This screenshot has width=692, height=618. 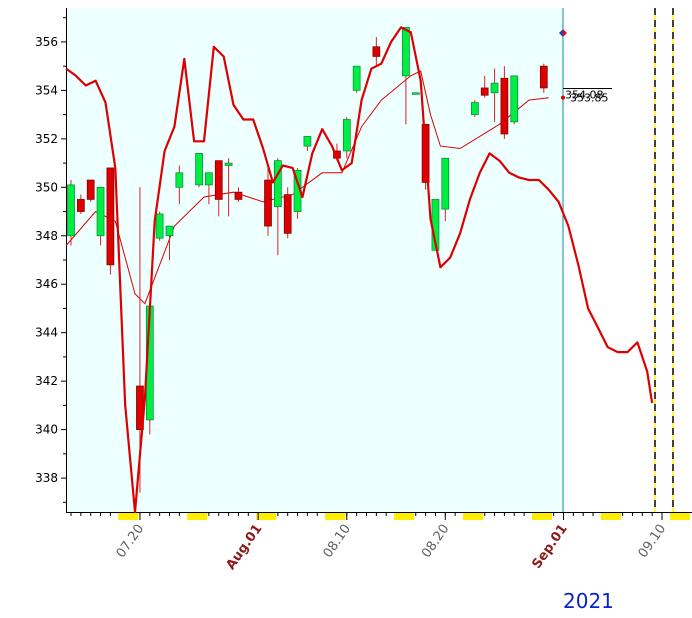 What do you see at coordinates (46, 430) in the screenshot?
I see `y-tick-label: 340` at bounding box center [46, 430].